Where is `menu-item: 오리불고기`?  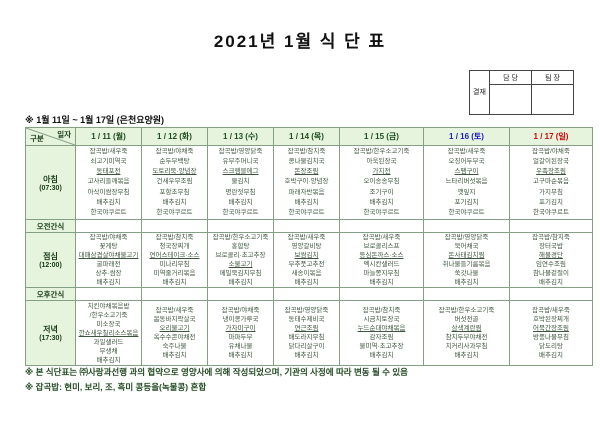
menu-item: 오리불고기 is located at coordinates (174, 328).